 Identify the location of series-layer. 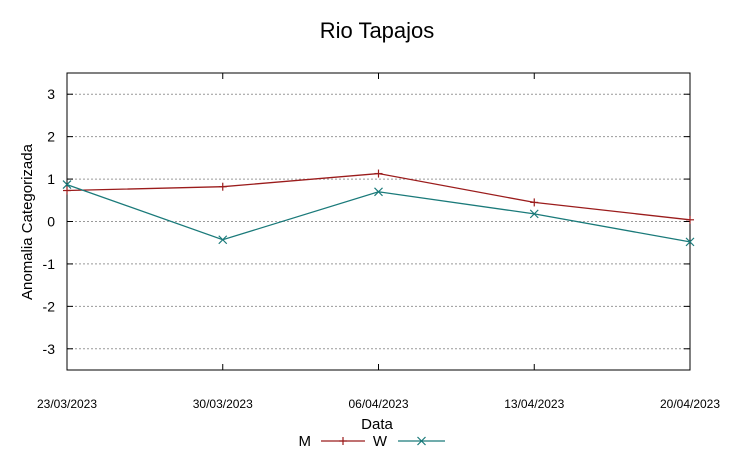
(378, 208).